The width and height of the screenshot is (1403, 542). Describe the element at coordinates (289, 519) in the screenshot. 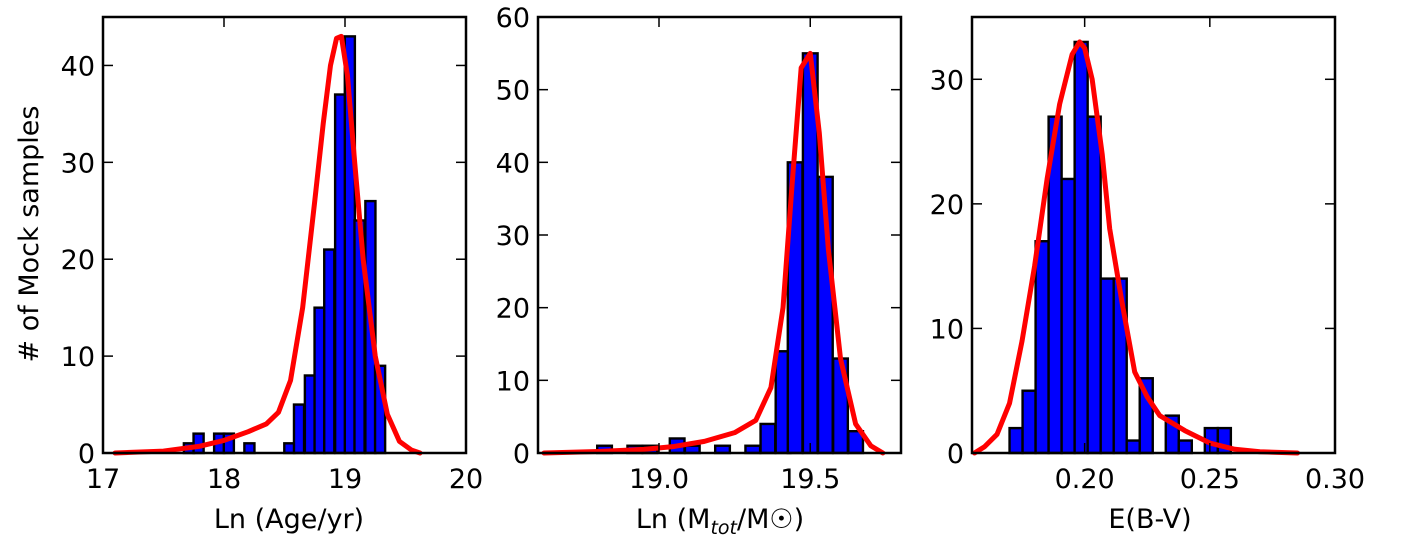

I see `xlabel-age: Ln (Age/yr)` at that location.